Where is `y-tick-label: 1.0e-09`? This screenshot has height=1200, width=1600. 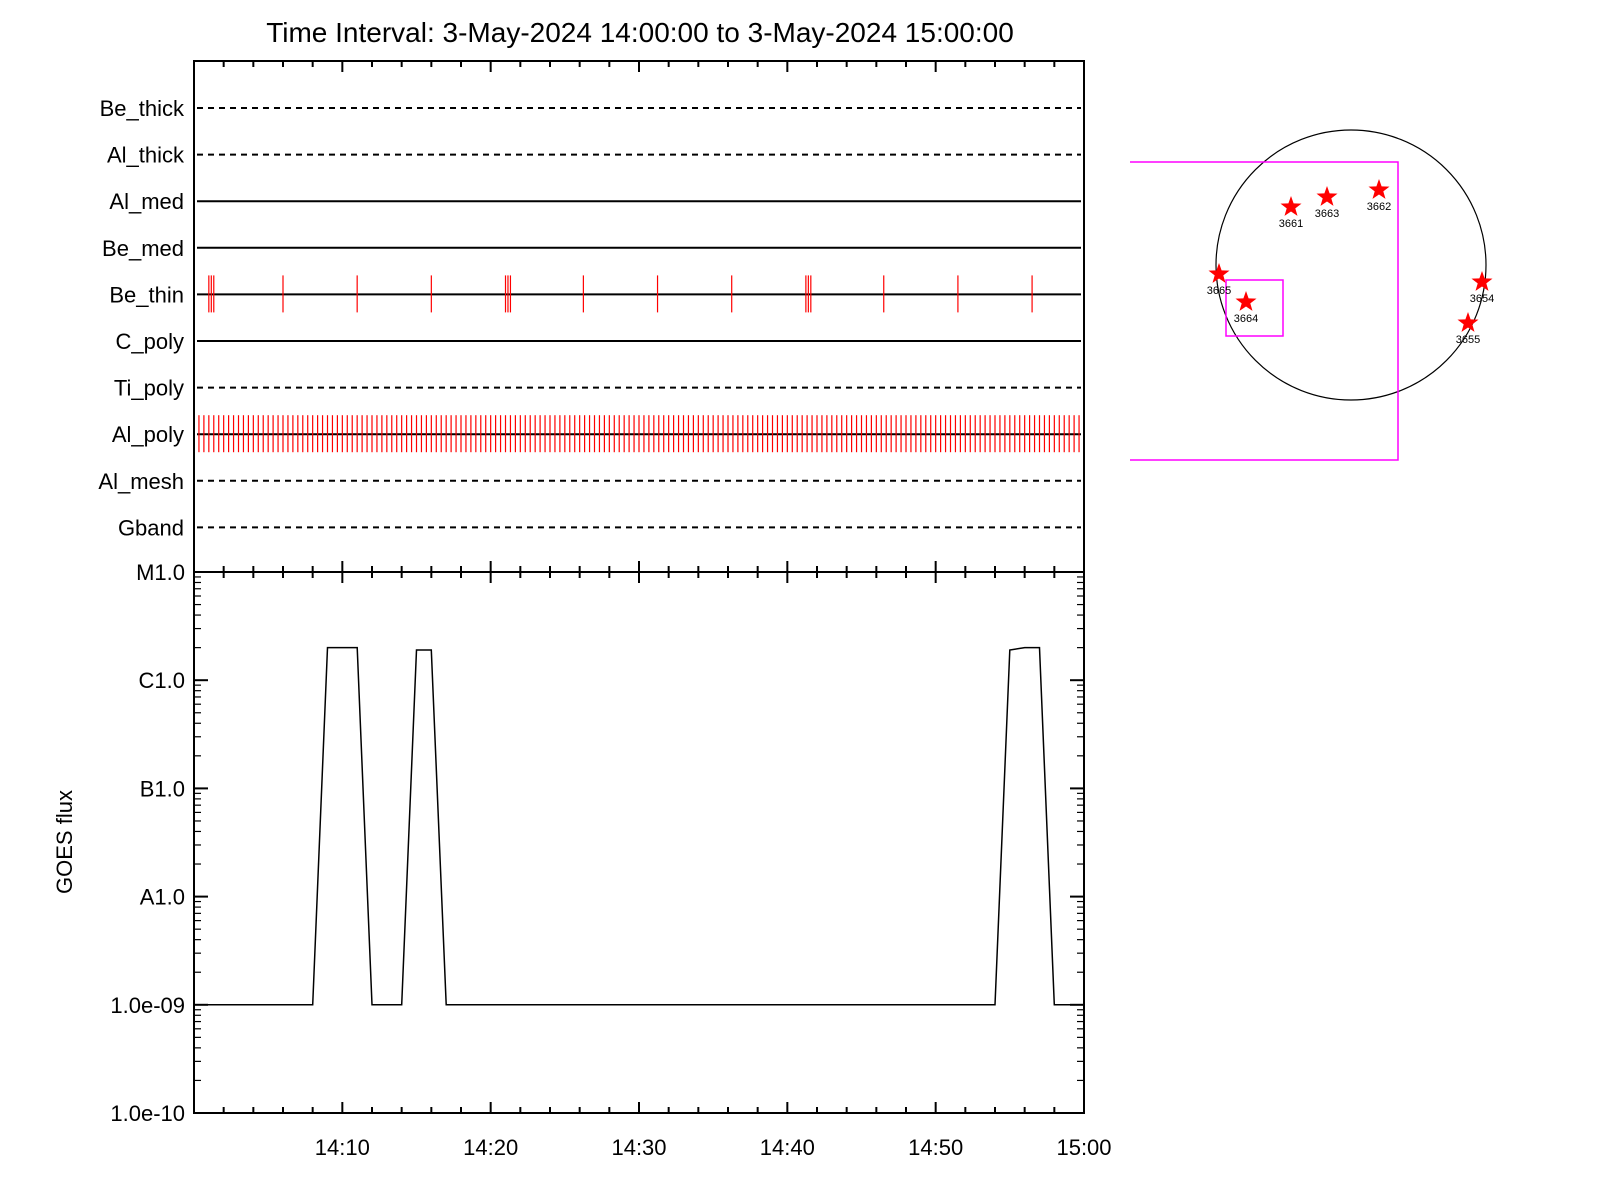
y-tick-label: 1.0e-09 is located at coordinates (147, 1005).